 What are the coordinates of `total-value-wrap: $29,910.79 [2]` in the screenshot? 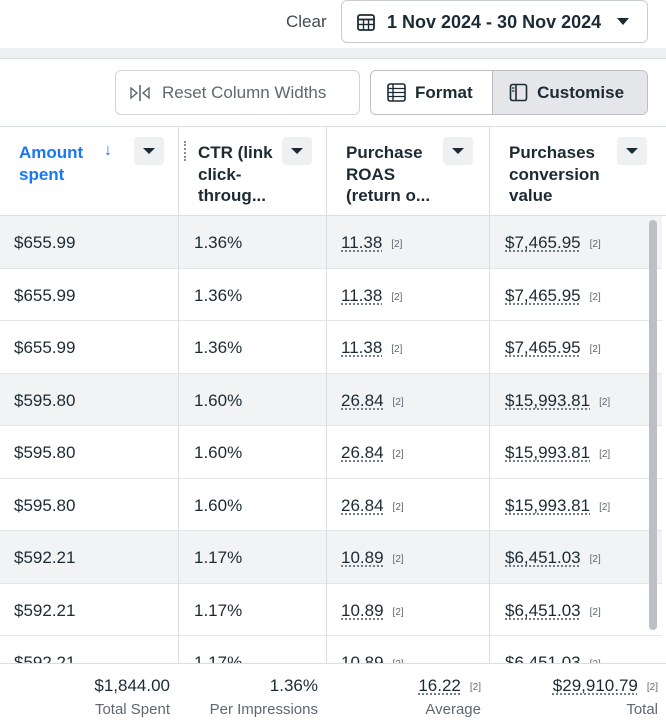 It's located at (605, 686).